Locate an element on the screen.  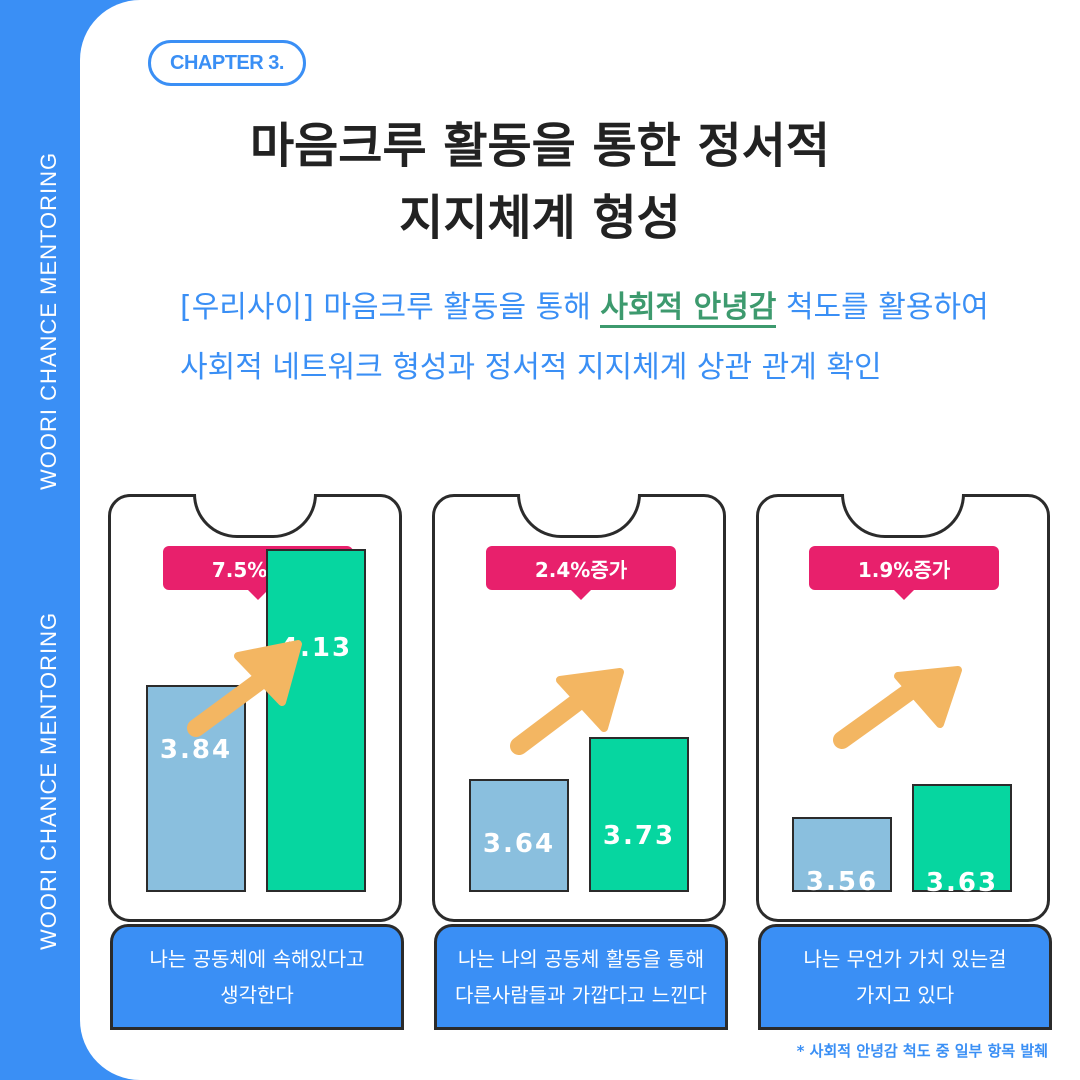
bar-3-after is located at coordinates (962, 838).